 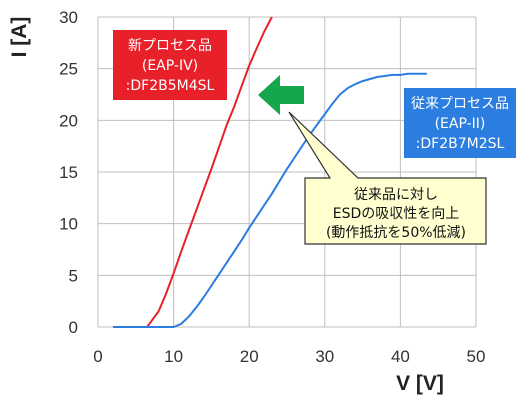 I want to click on y-tick-label: 30, so click(x=68, y=17).